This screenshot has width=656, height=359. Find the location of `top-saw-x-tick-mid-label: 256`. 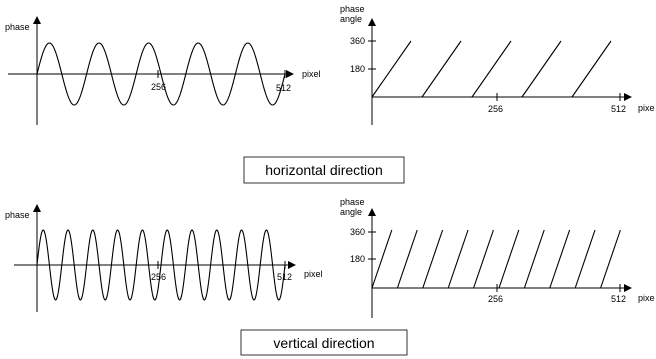

top-saw-x-tick-mid-label: 256 is located at coordinates (495, 109).